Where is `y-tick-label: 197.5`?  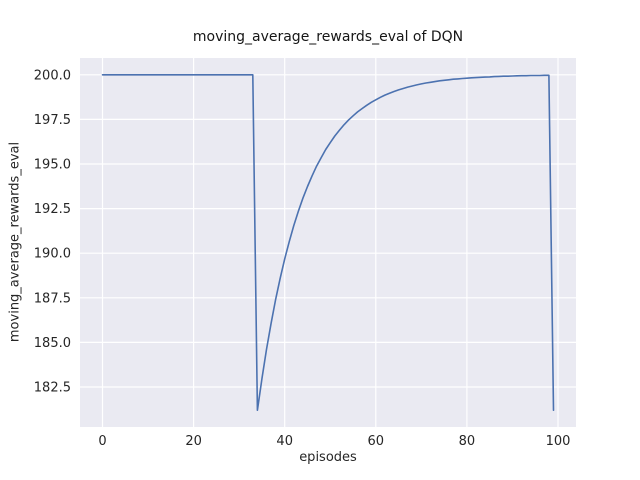
y-tick-label: 197.5 is located at coordinates (52, 120).